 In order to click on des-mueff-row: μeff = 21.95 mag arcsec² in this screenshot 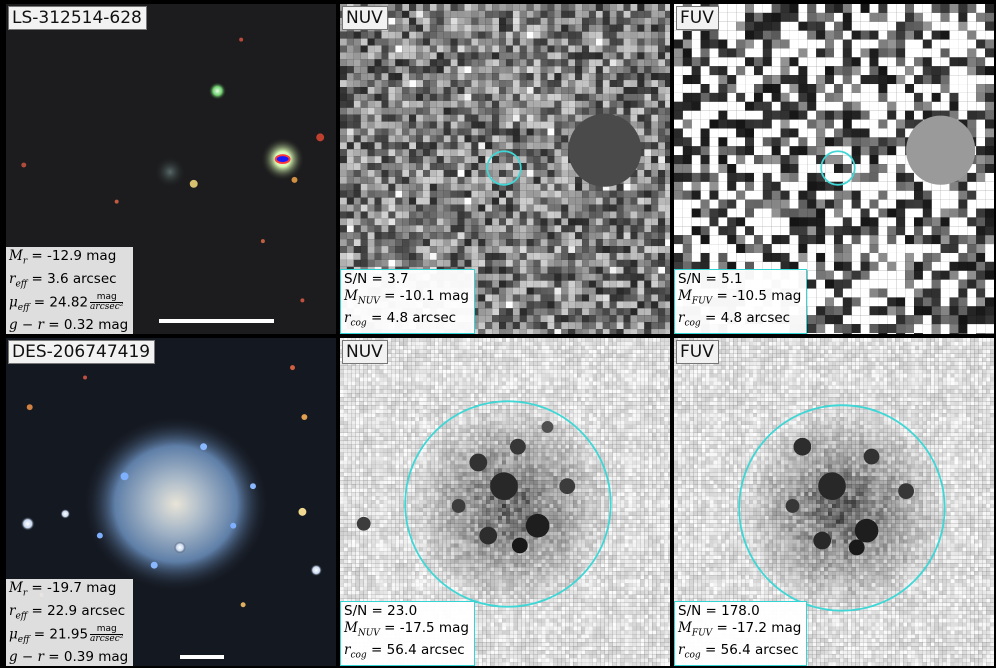, I will do `click(66, 634)`.